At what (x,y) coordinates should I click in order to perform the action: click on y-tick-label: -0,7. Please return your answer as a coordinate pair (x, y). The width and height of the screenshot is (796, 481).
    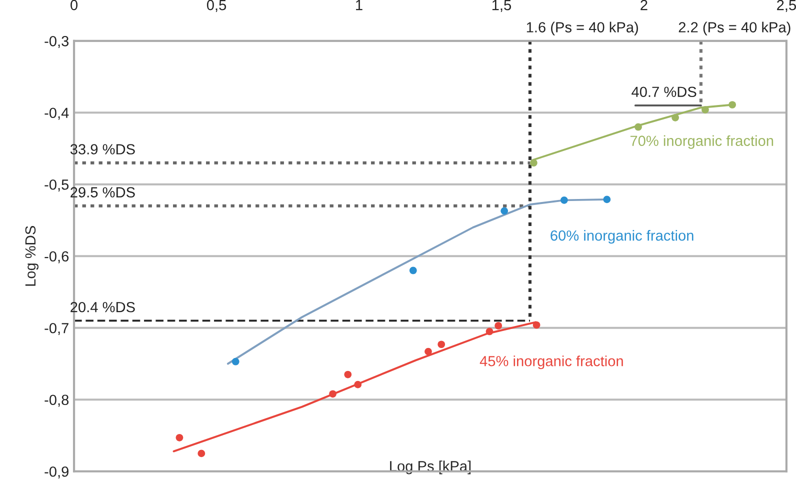
    Looking at the image, I should click on (56, 329).